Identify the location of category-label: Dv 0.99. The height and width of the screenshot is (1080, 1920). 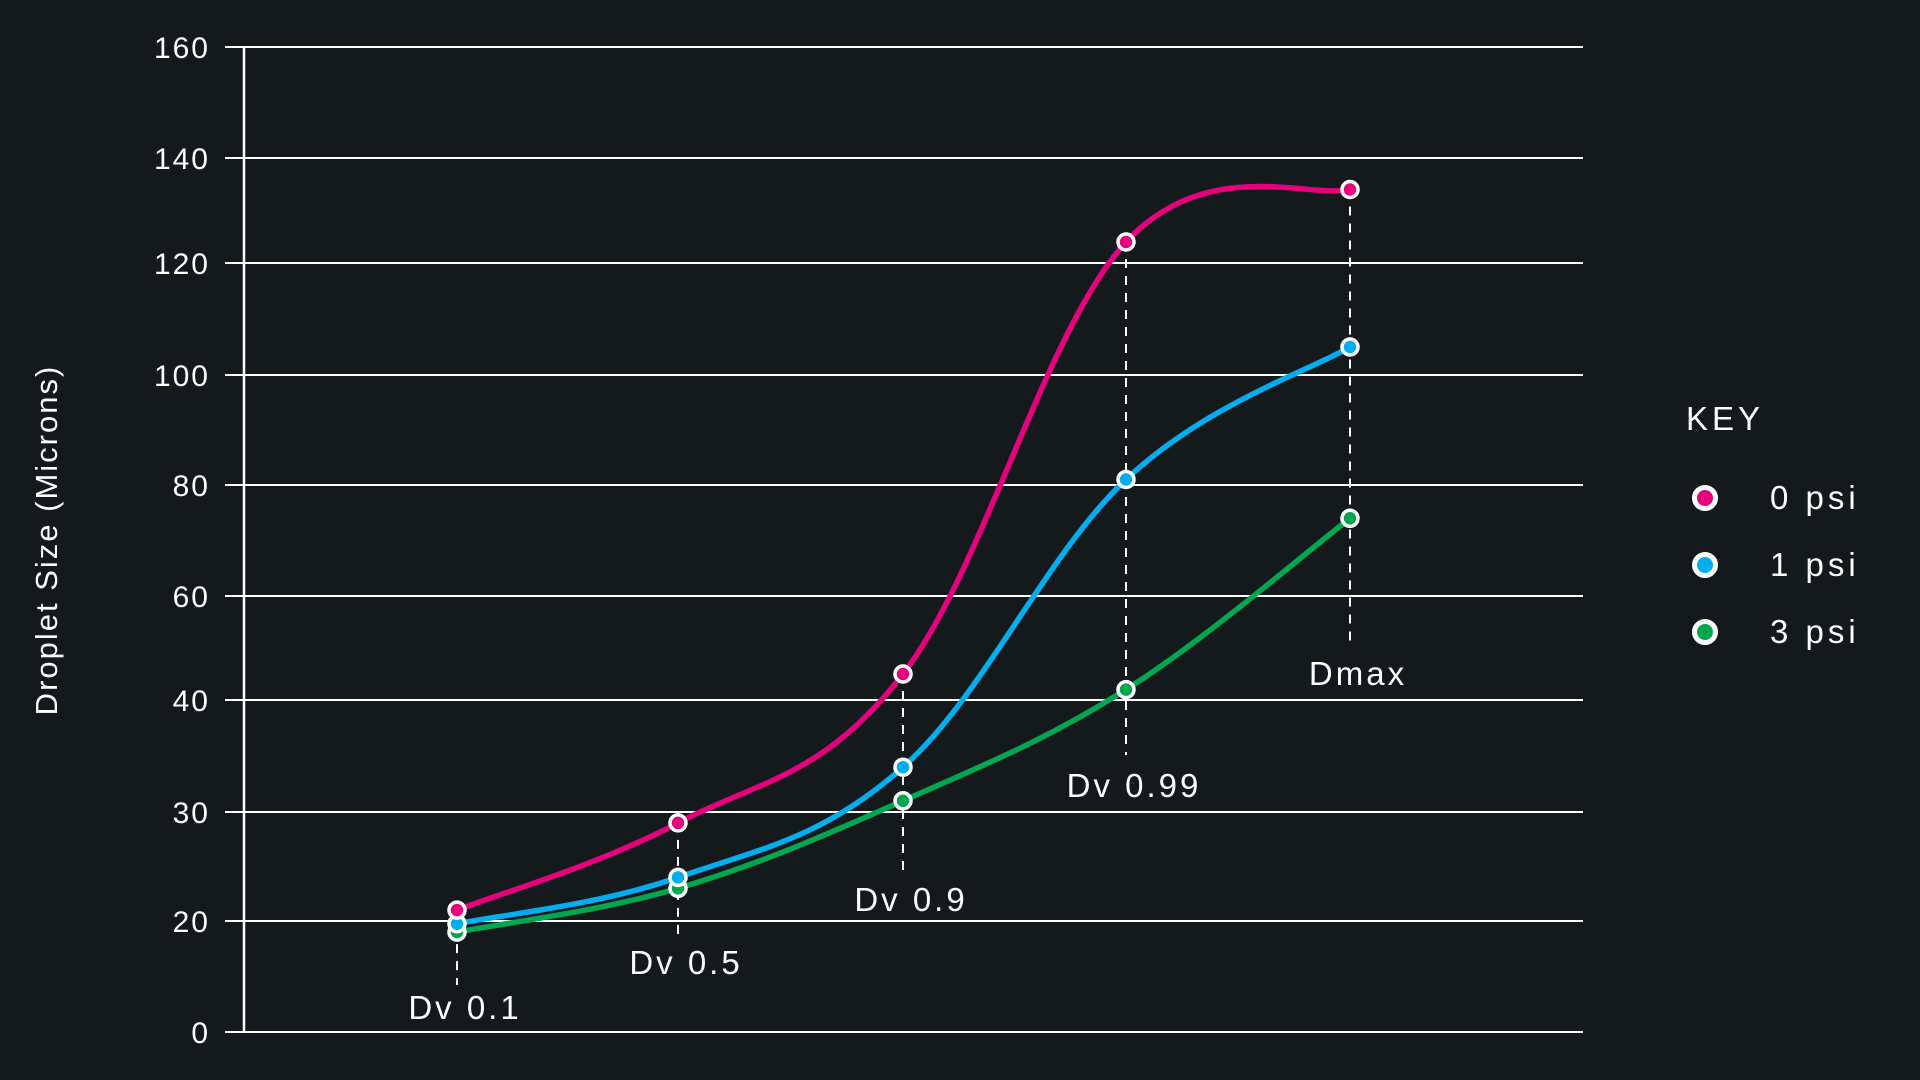
(1134, 785).